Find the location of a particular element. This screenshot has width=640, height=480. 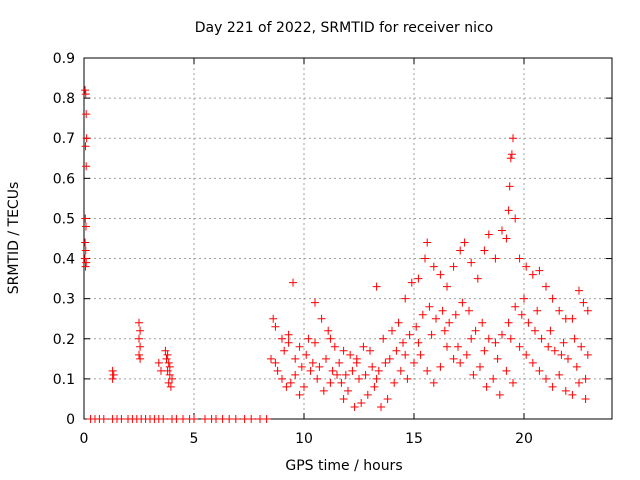

x-tick-label: 0 is located at coordinates (84, 439).